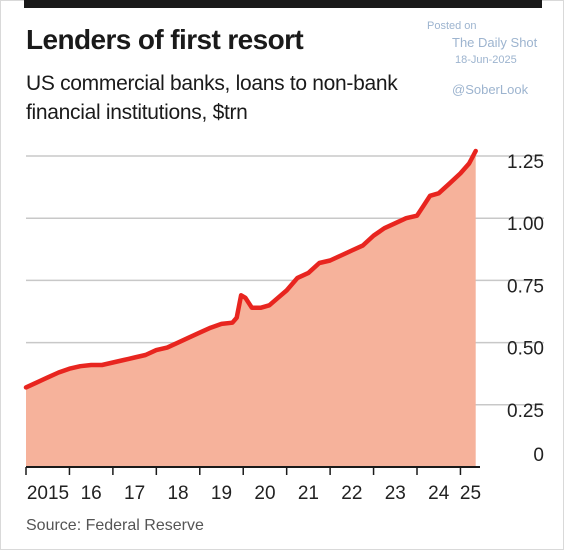  Describe the element at coordinates (486, 60) in the screenshot. I see `watermark-date: 18-Jun-2025` at that location.